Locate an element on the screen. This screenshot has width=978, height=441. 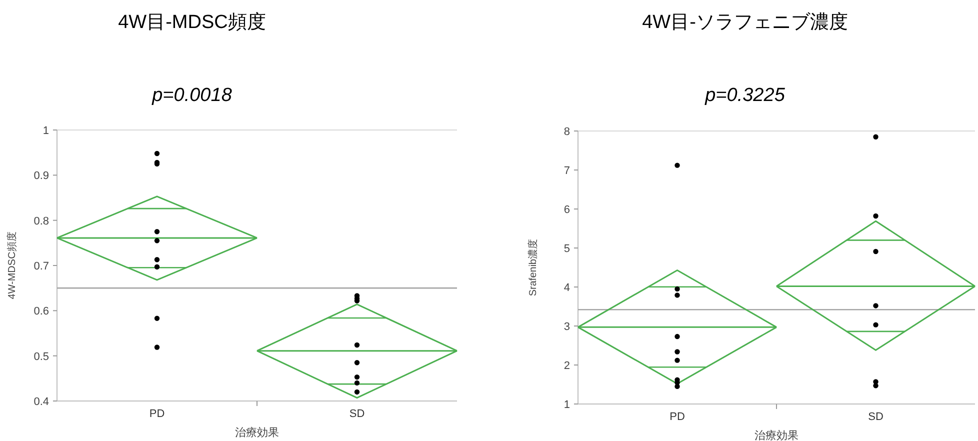
y-tick-label: 0.7 is located at coordinates (41, 266).